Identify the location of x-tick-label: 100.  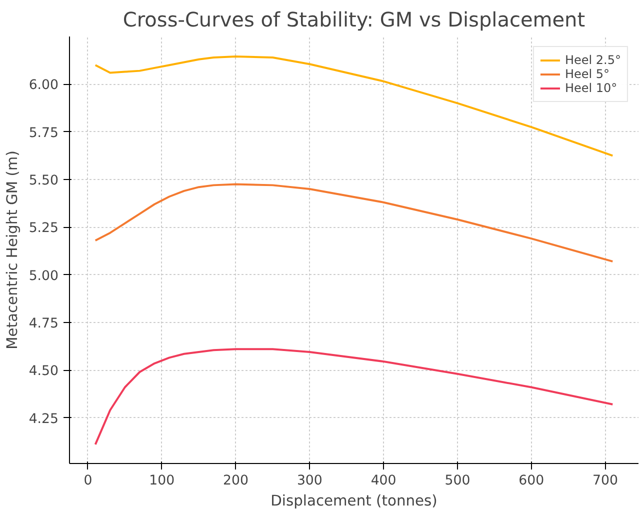
(162, 481).